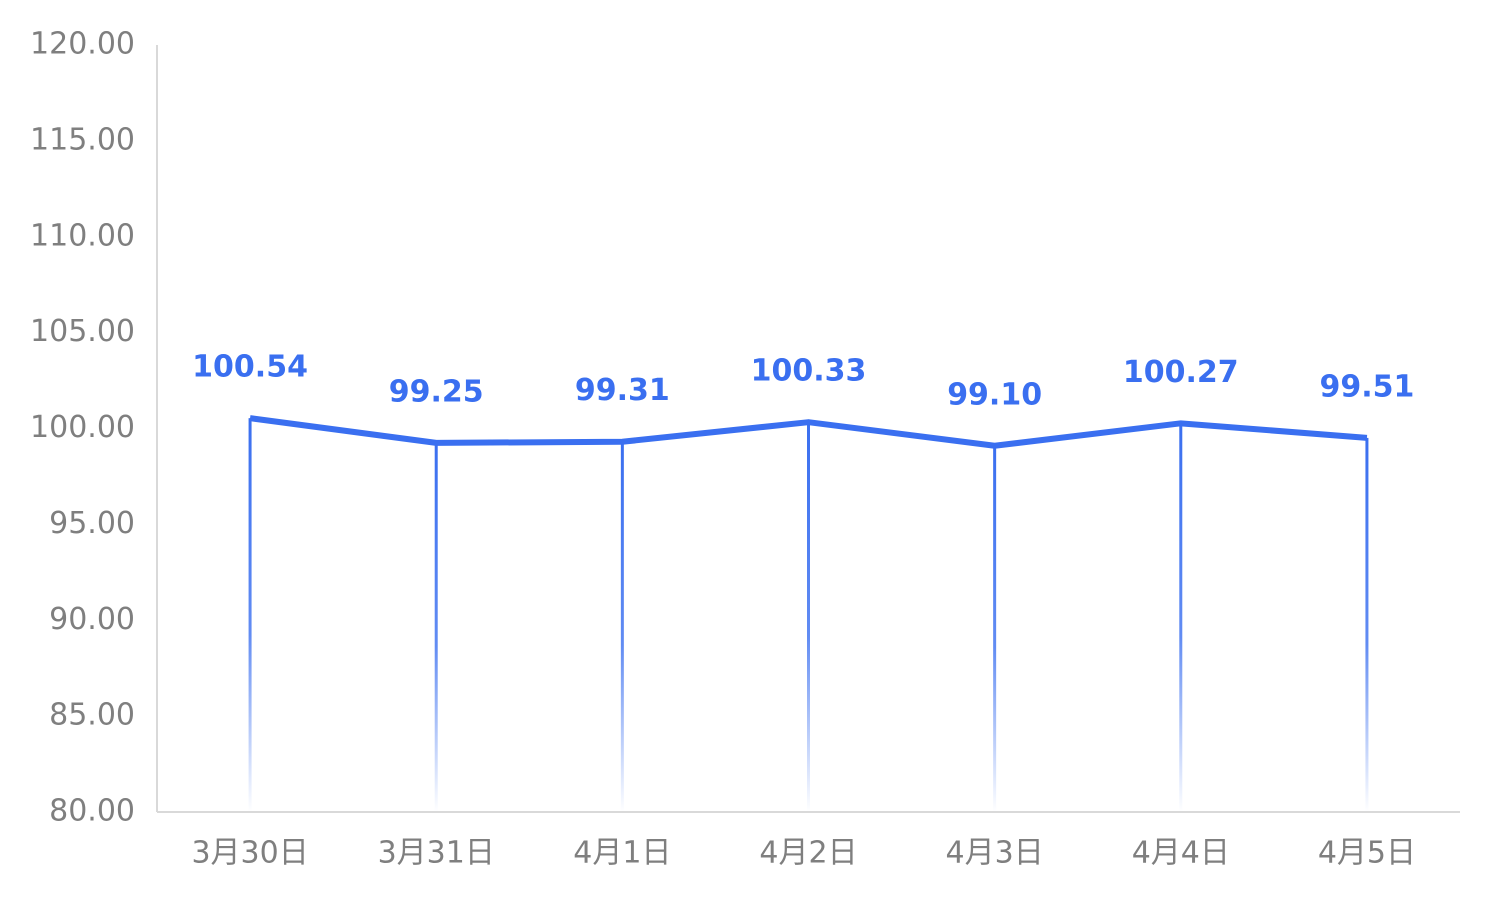  Describe the element at coordinates (809, 371) in the screenshot. I see `data-label: 100.33` at that location.